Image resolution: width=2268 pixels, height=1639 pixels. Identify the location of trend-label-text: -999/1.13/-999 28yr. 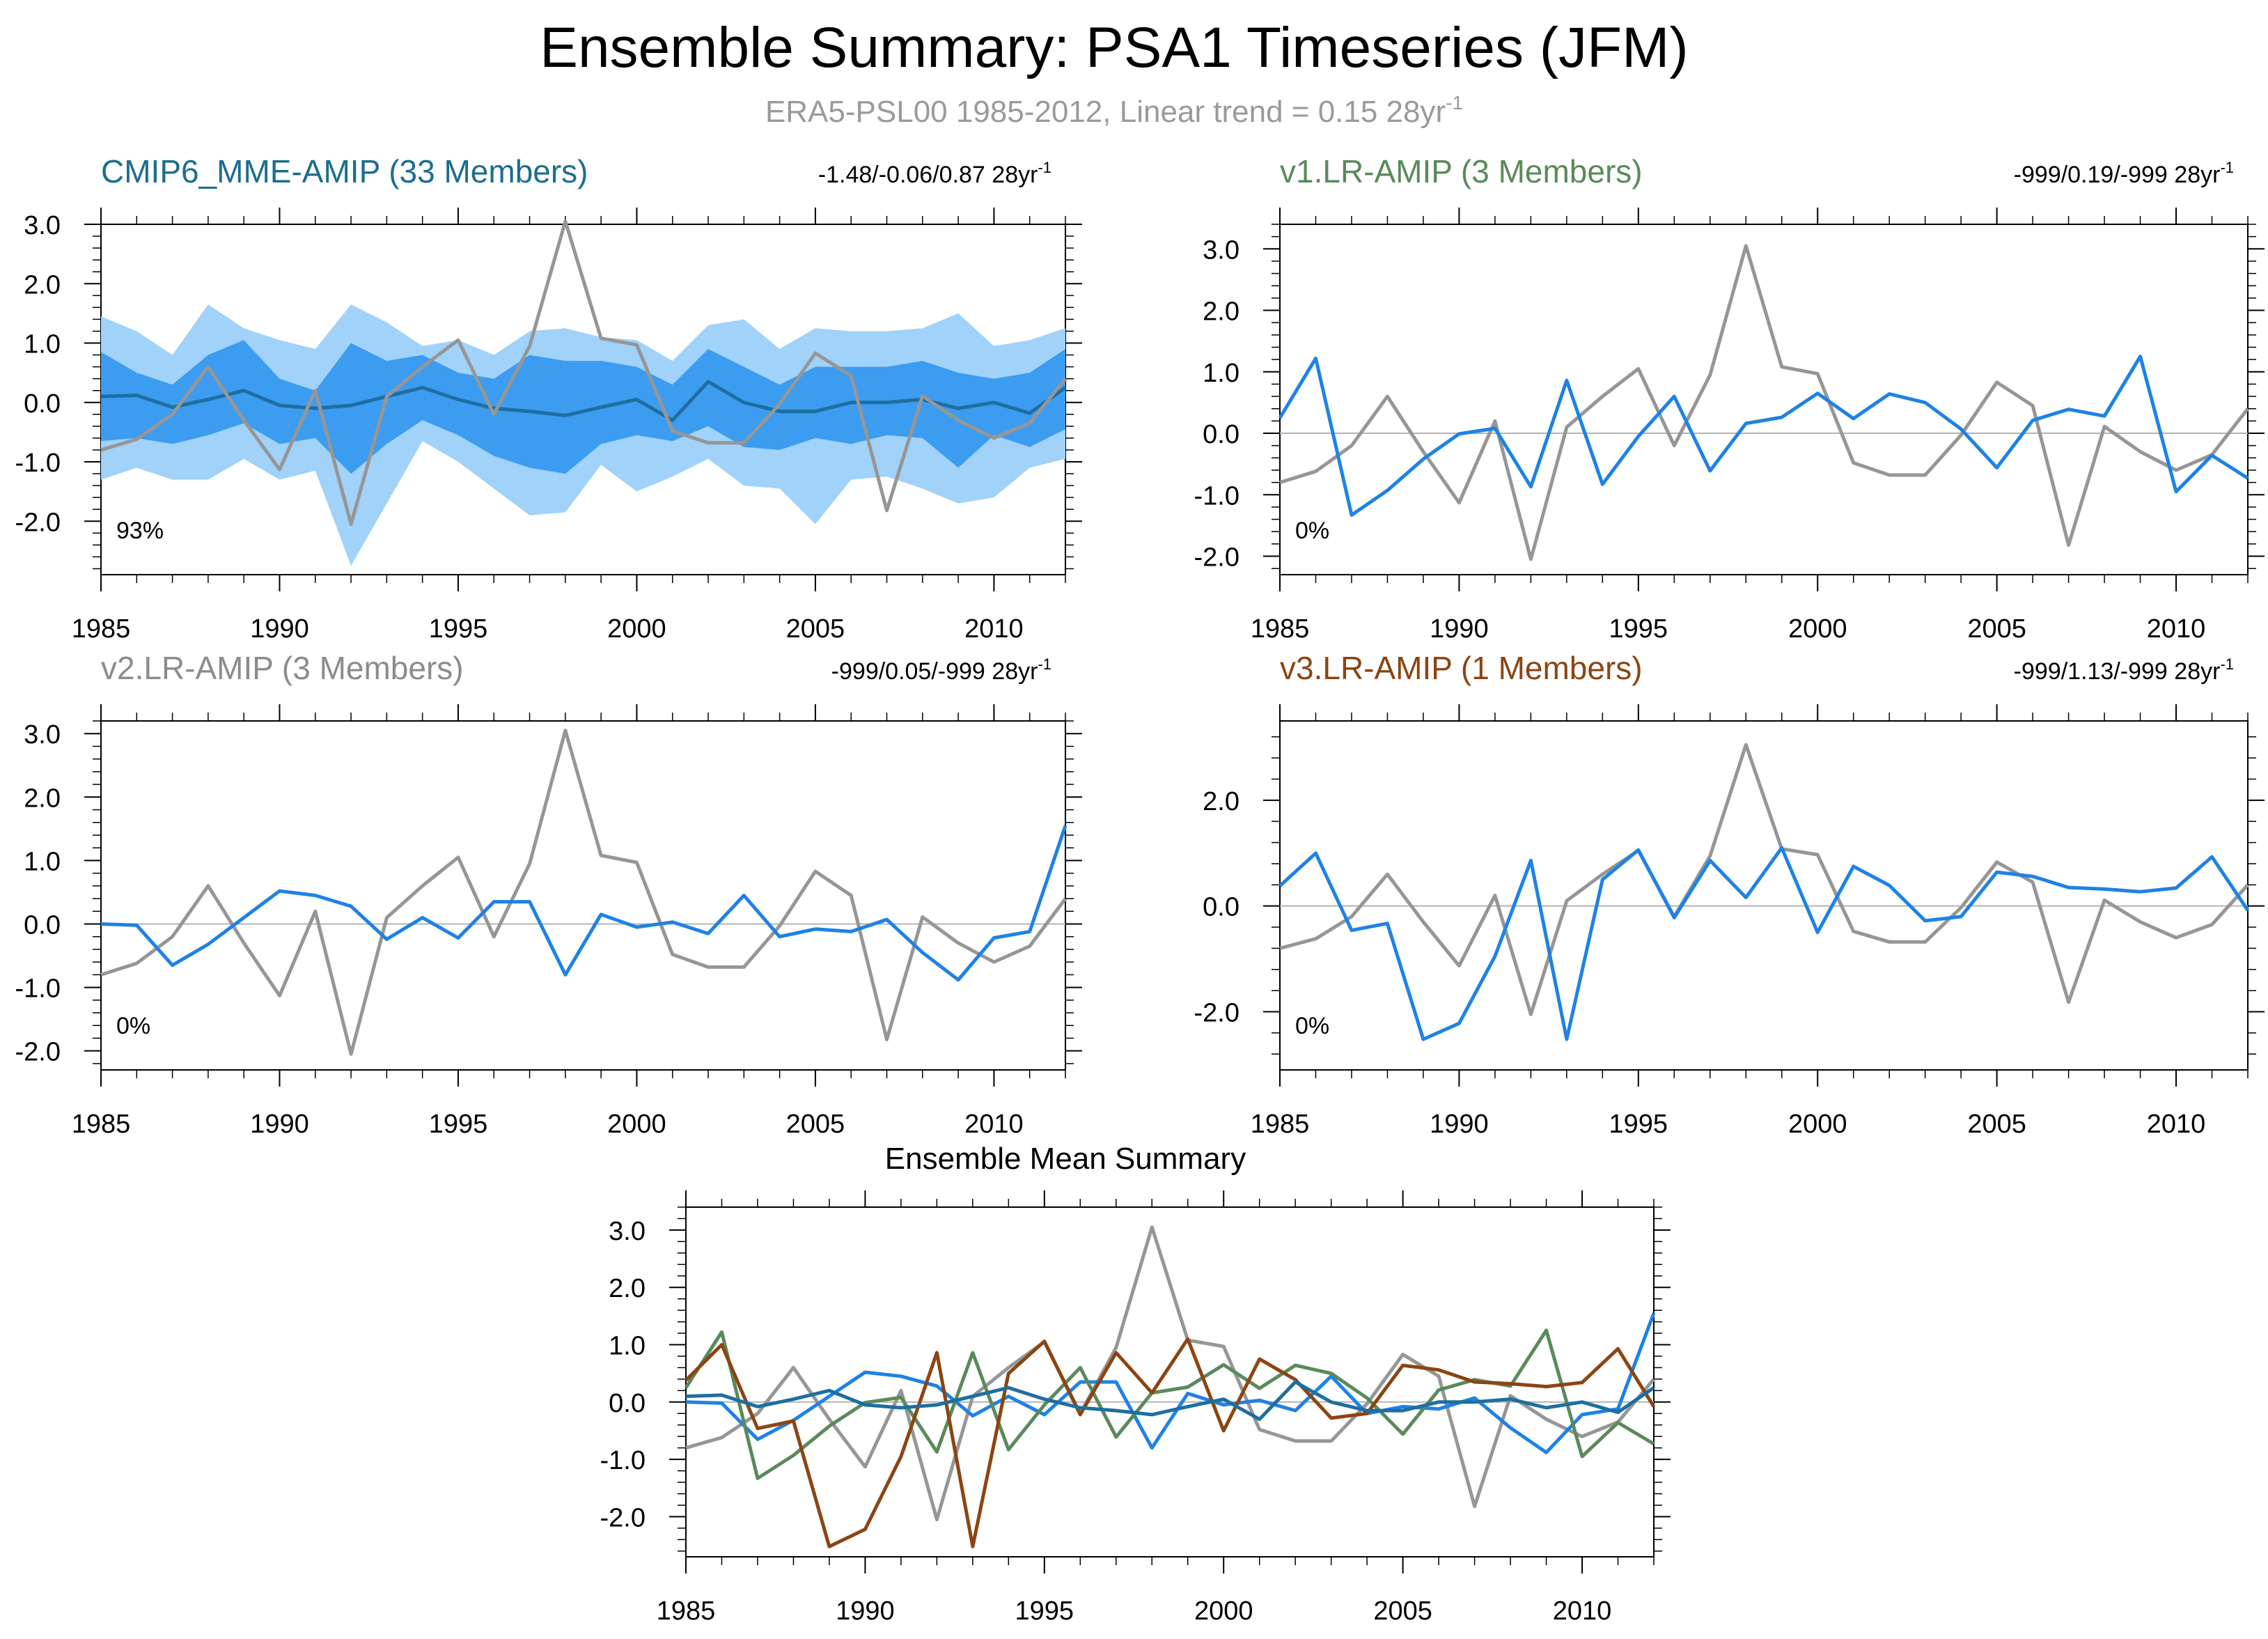
(2117, 671).